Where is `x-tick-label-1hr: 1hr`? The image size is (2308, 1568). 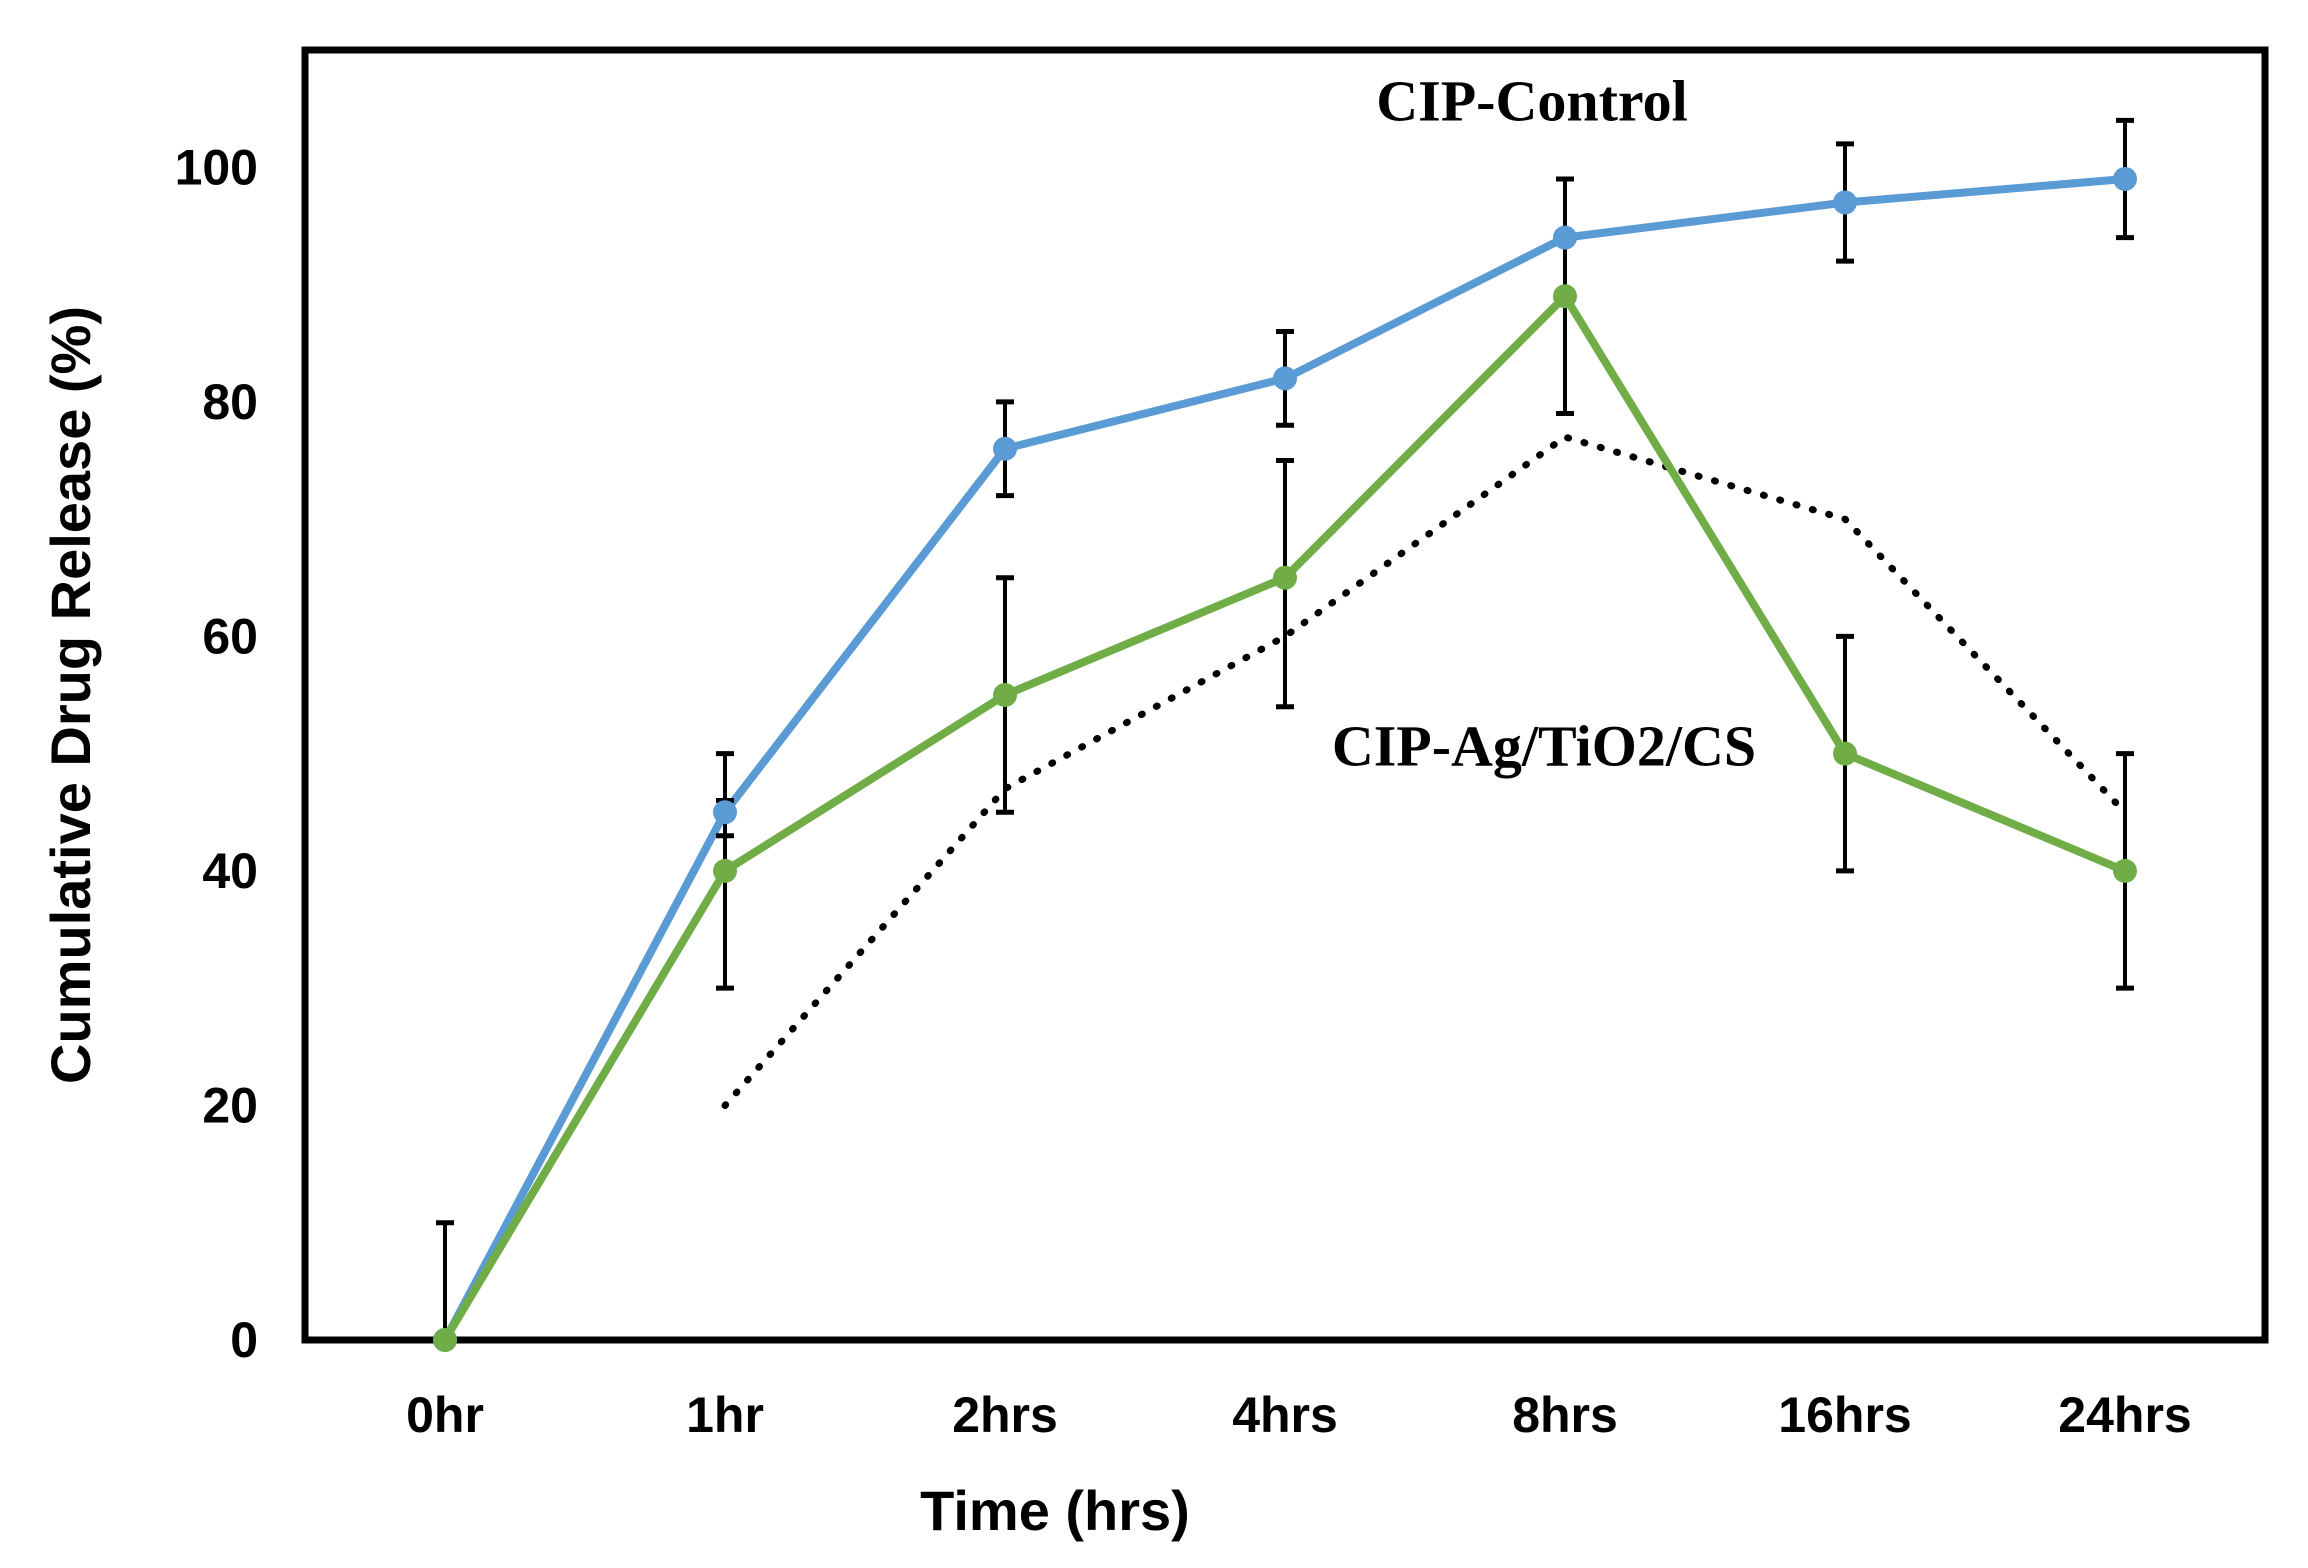
x-tick-label-1hr: 1hr is located at coordinates (725, 1415).